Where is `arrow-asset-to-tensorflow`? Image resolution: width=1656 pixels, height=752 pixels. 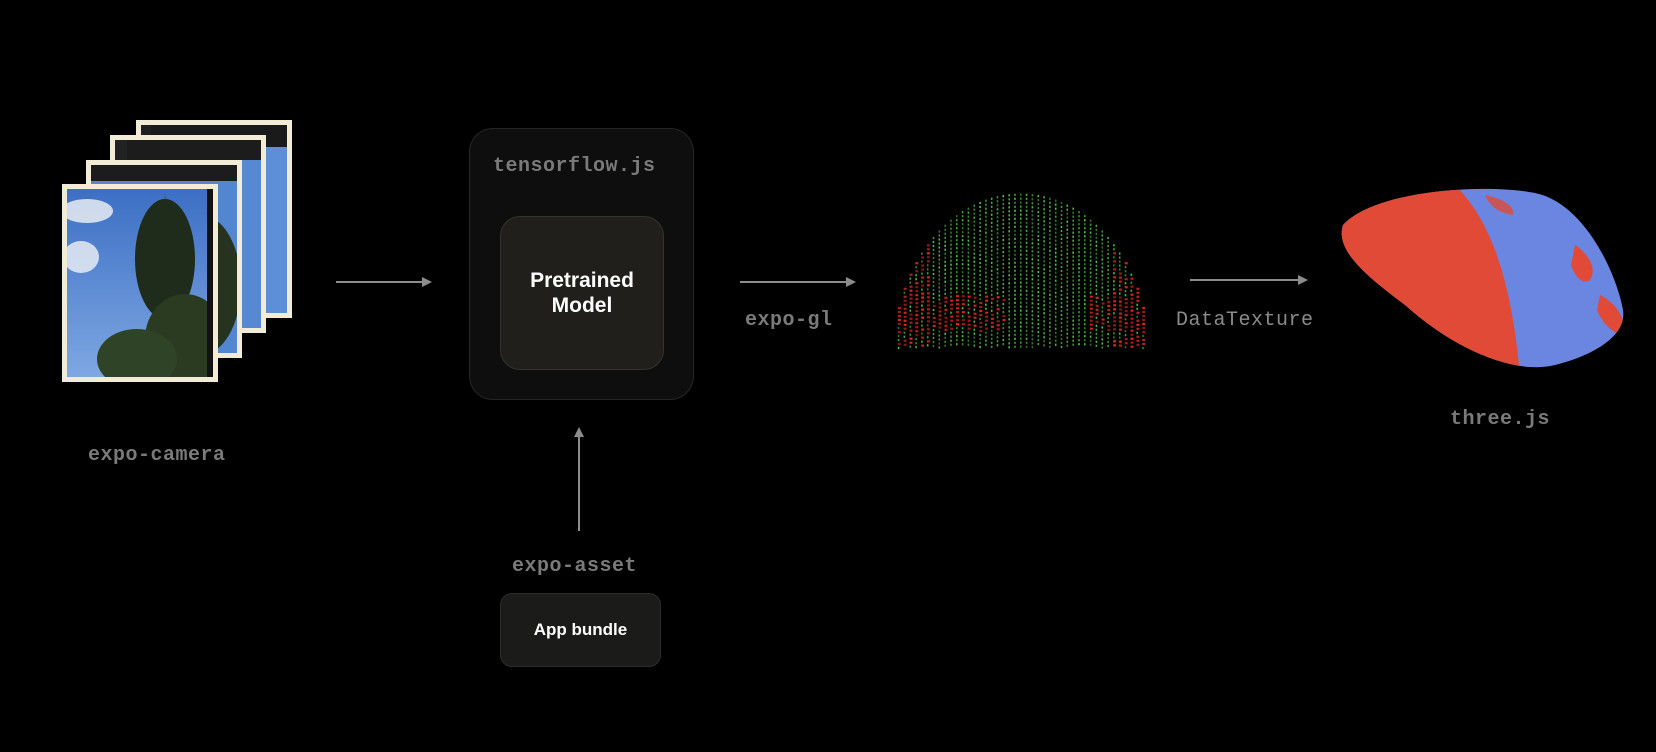
arrow-asset-to-tensorflow is located at coordinates (579, 479).